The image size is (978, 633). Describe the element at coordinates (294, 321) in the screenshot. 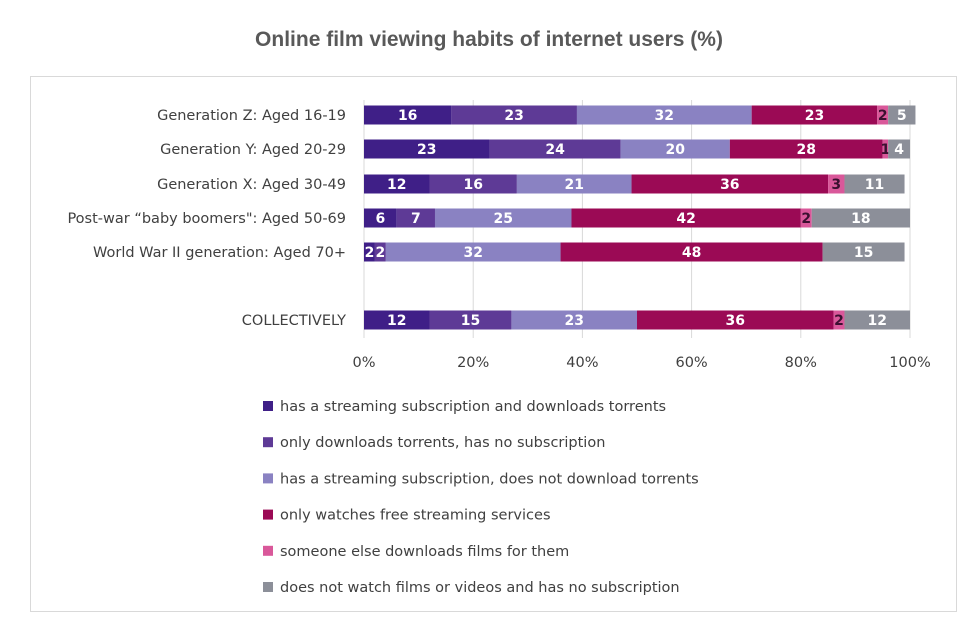

I see `category-label: COLLECTIVELY` at that location.